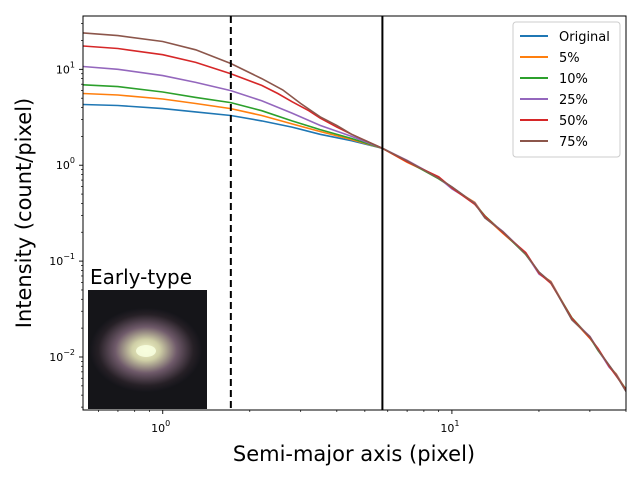 This screenshot has width=640, height=480. I want to click on legend-box, so click(566, 89).